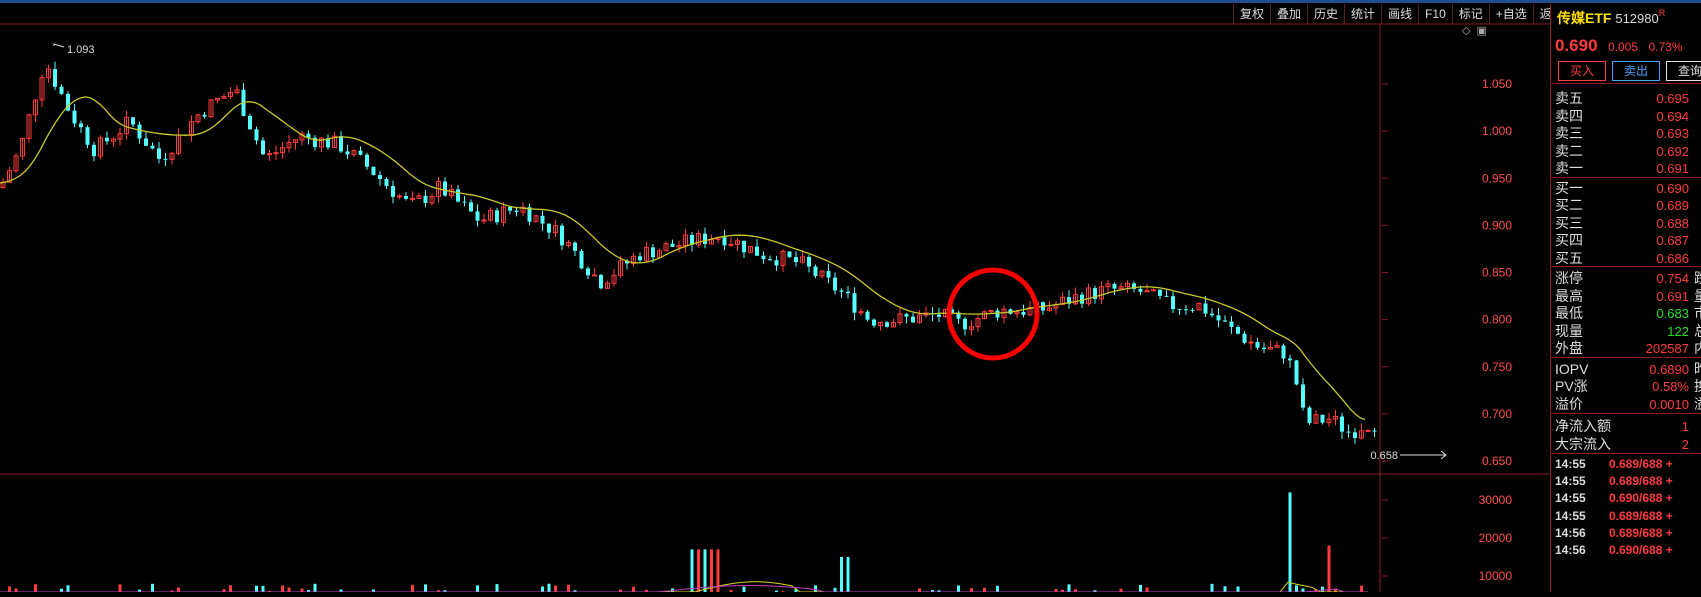 The height and width of the screenshot is (597, 1701). What do you see at coordinates (1582, 71) in the screenshot?
I see `buy-button: 买入` at bounding box center [1582, 71].